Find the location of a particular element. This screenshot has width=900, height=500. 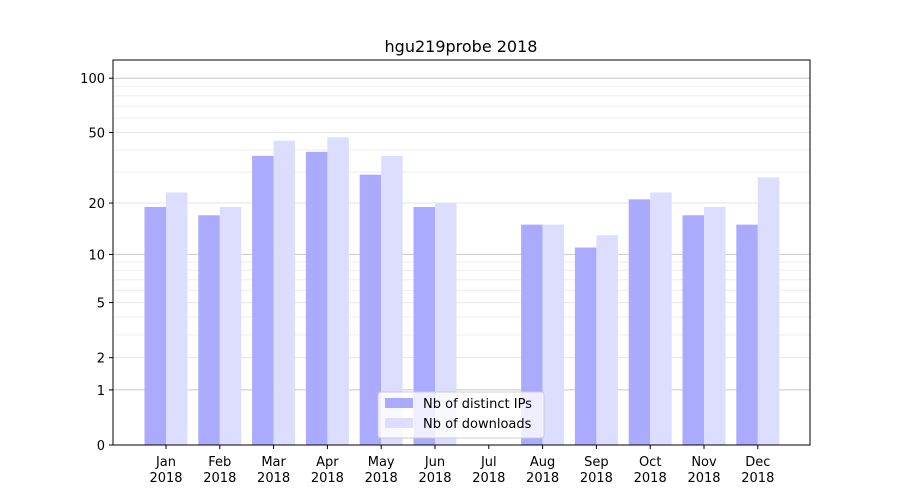

y-tick-label: 10 is located at coordinates (96, 255).